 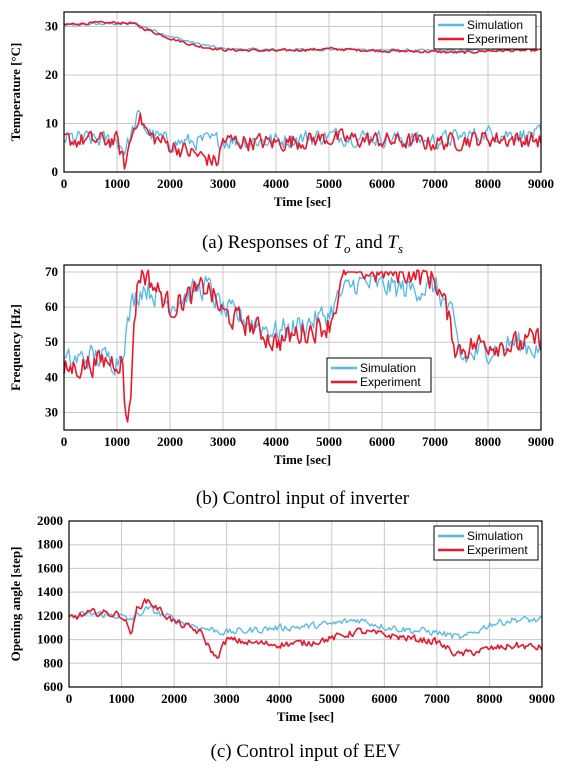 I want to click on y-tick-label: 2000, so click(x=50, y=520).